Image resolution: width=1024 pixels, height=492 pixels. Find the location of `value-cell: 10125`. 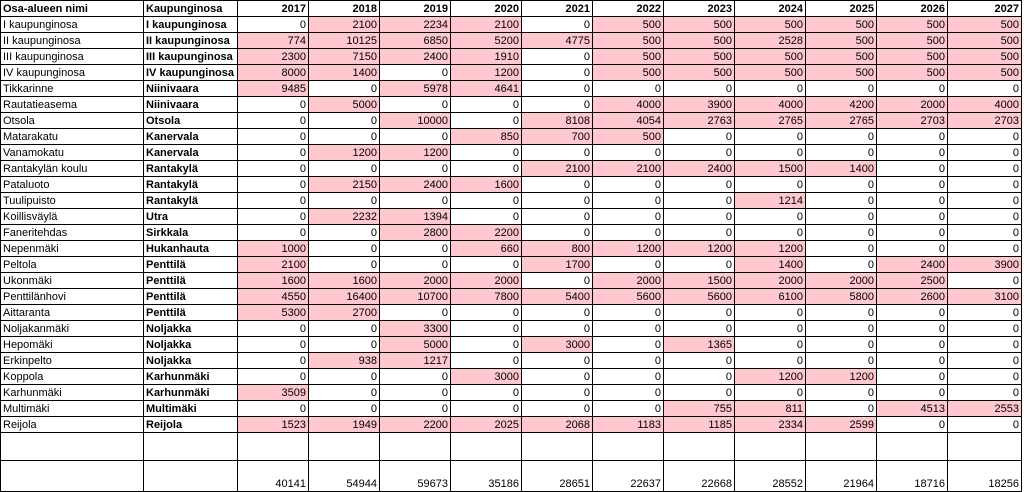

value-cell: 10125 is located at coordinates (344, 40).